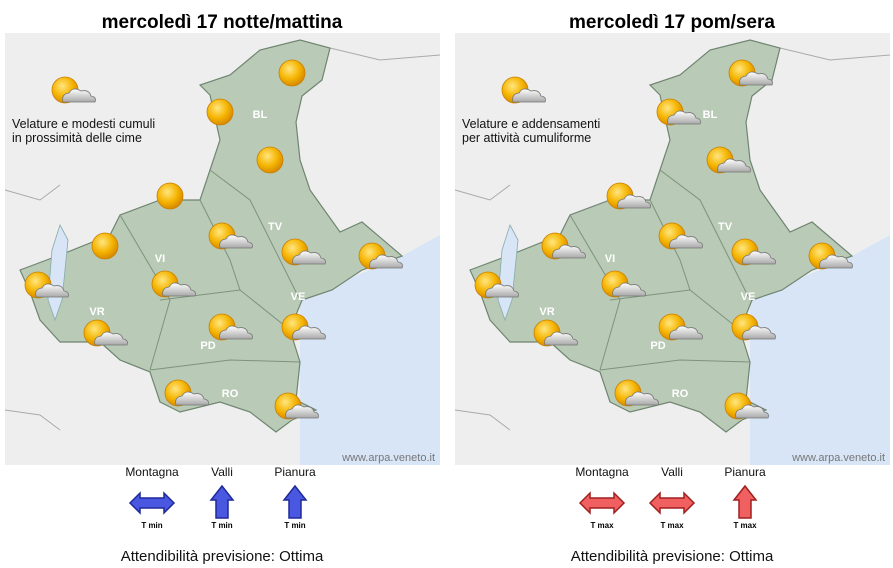 This screenshot has width=893, height=568. Describe the element at coordinates (83, 124) in the screenshot. I see `forecast-note: Velature e modesti cumuli` at that location.